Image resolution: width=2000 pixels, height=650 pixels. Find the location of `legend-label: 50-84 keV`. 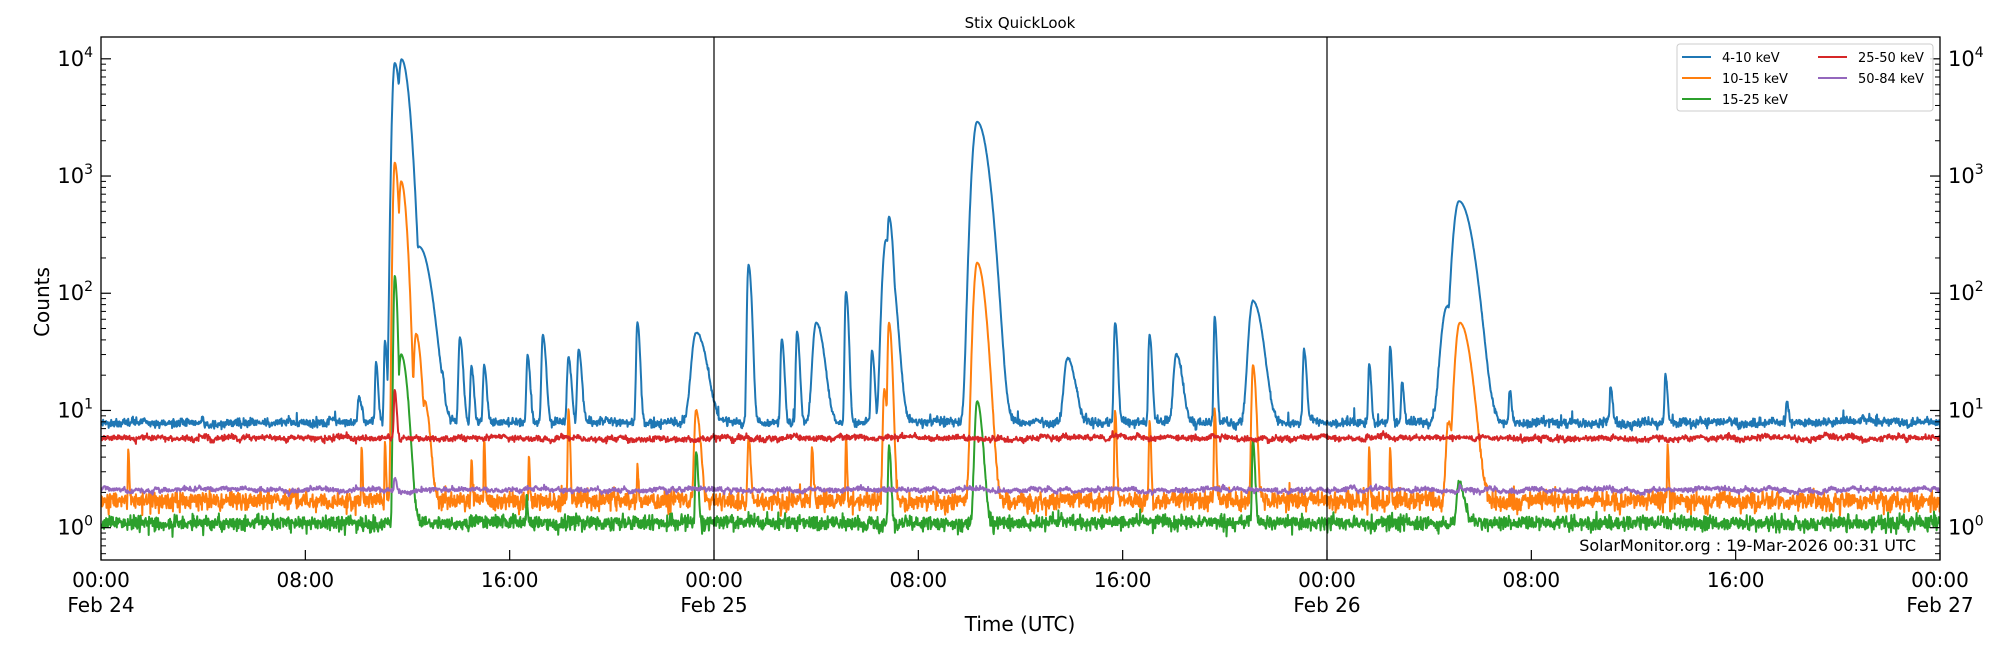

legend-label: 50-84 keV is located at coordinates (1891, 79).